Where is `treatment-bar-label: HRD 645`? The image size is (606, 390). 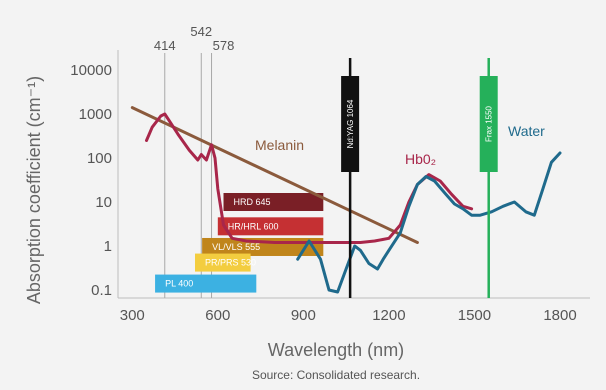 treatment-bar-label: HRD 645 is located at coordinates (252, 202).